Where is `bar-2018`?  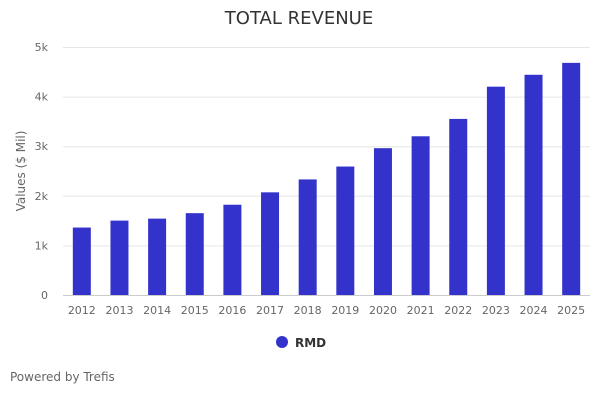 bar-2018 is located at coordinates (307, 237).